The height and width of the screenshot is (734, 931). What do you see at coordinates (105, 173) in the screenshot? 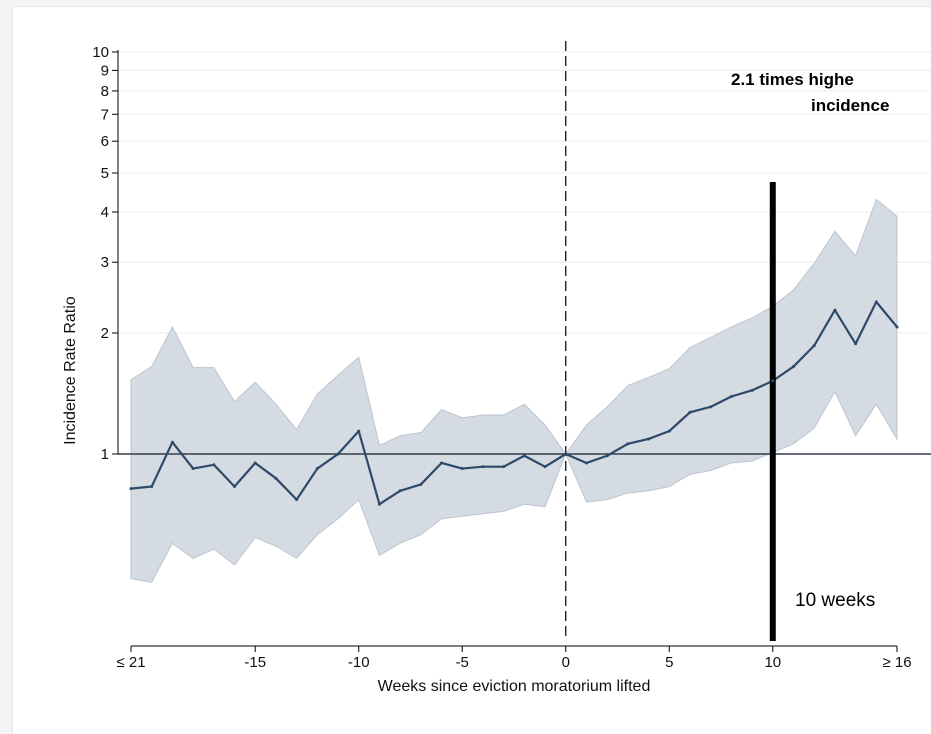
I see `y-tick-label: 5` at bounding box center [105, 173].